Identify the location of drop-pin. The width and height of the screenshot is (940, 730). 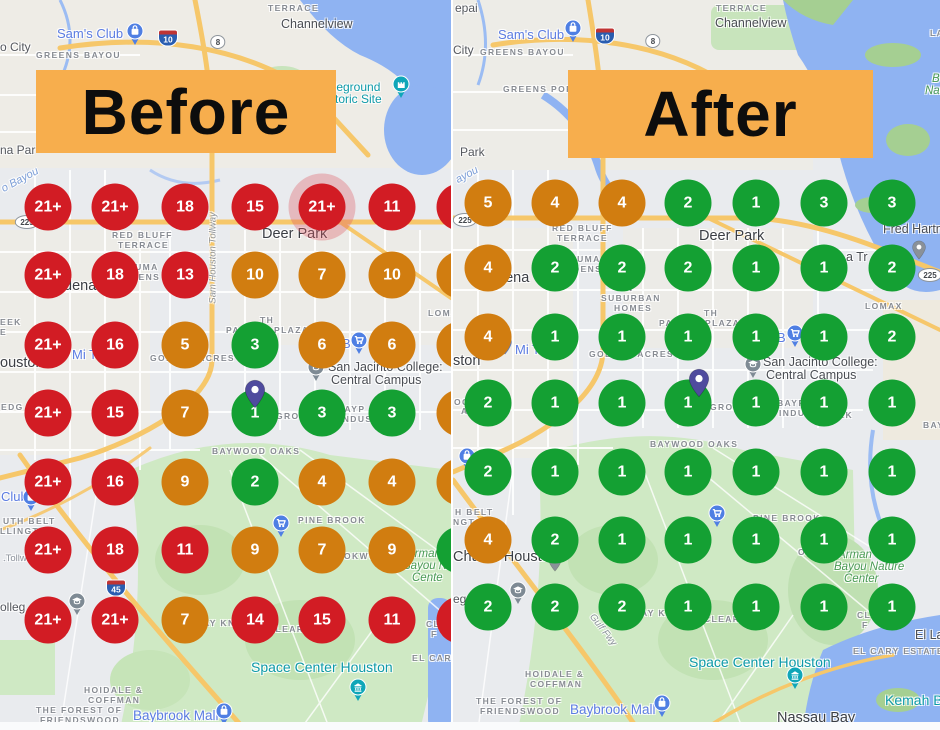
(919, 250).